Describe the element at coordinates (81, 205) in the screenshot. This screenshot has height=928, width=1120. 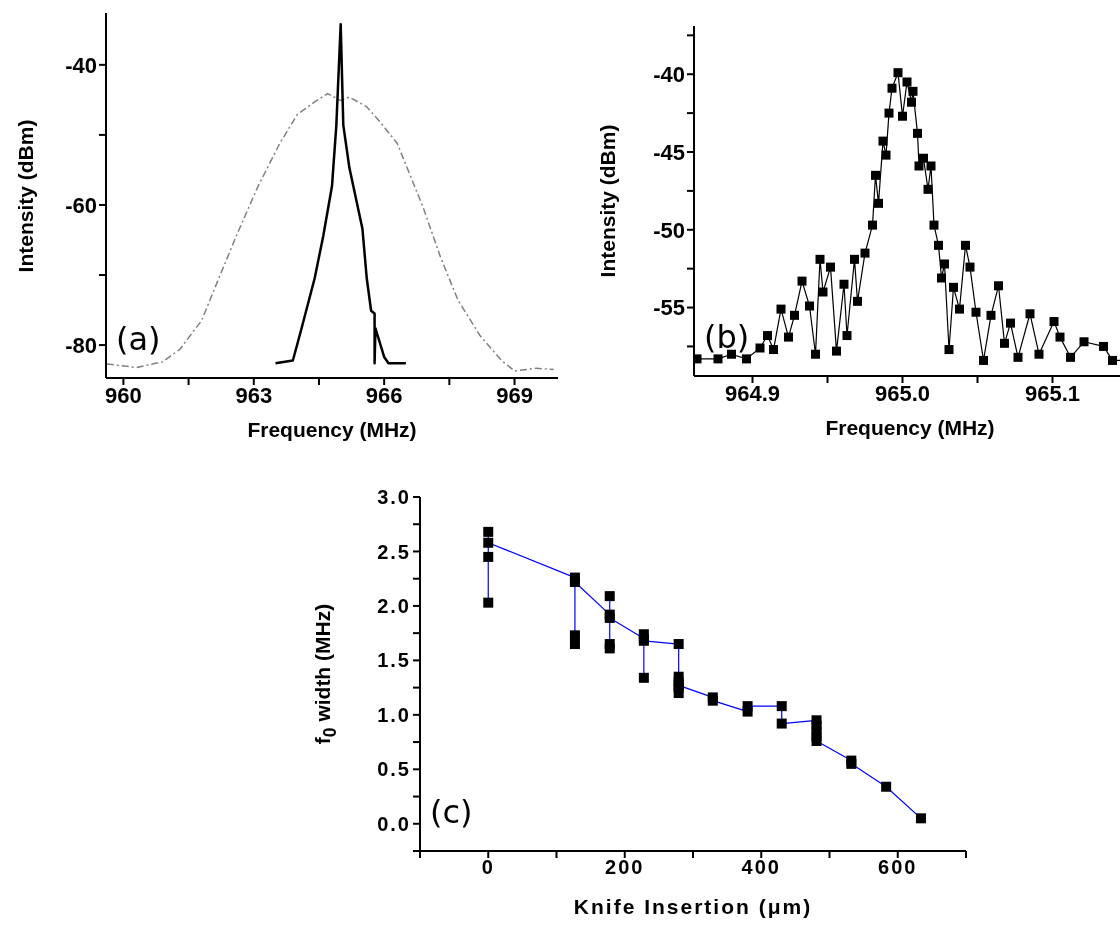
I see `y-tick-label: -60` at that location.